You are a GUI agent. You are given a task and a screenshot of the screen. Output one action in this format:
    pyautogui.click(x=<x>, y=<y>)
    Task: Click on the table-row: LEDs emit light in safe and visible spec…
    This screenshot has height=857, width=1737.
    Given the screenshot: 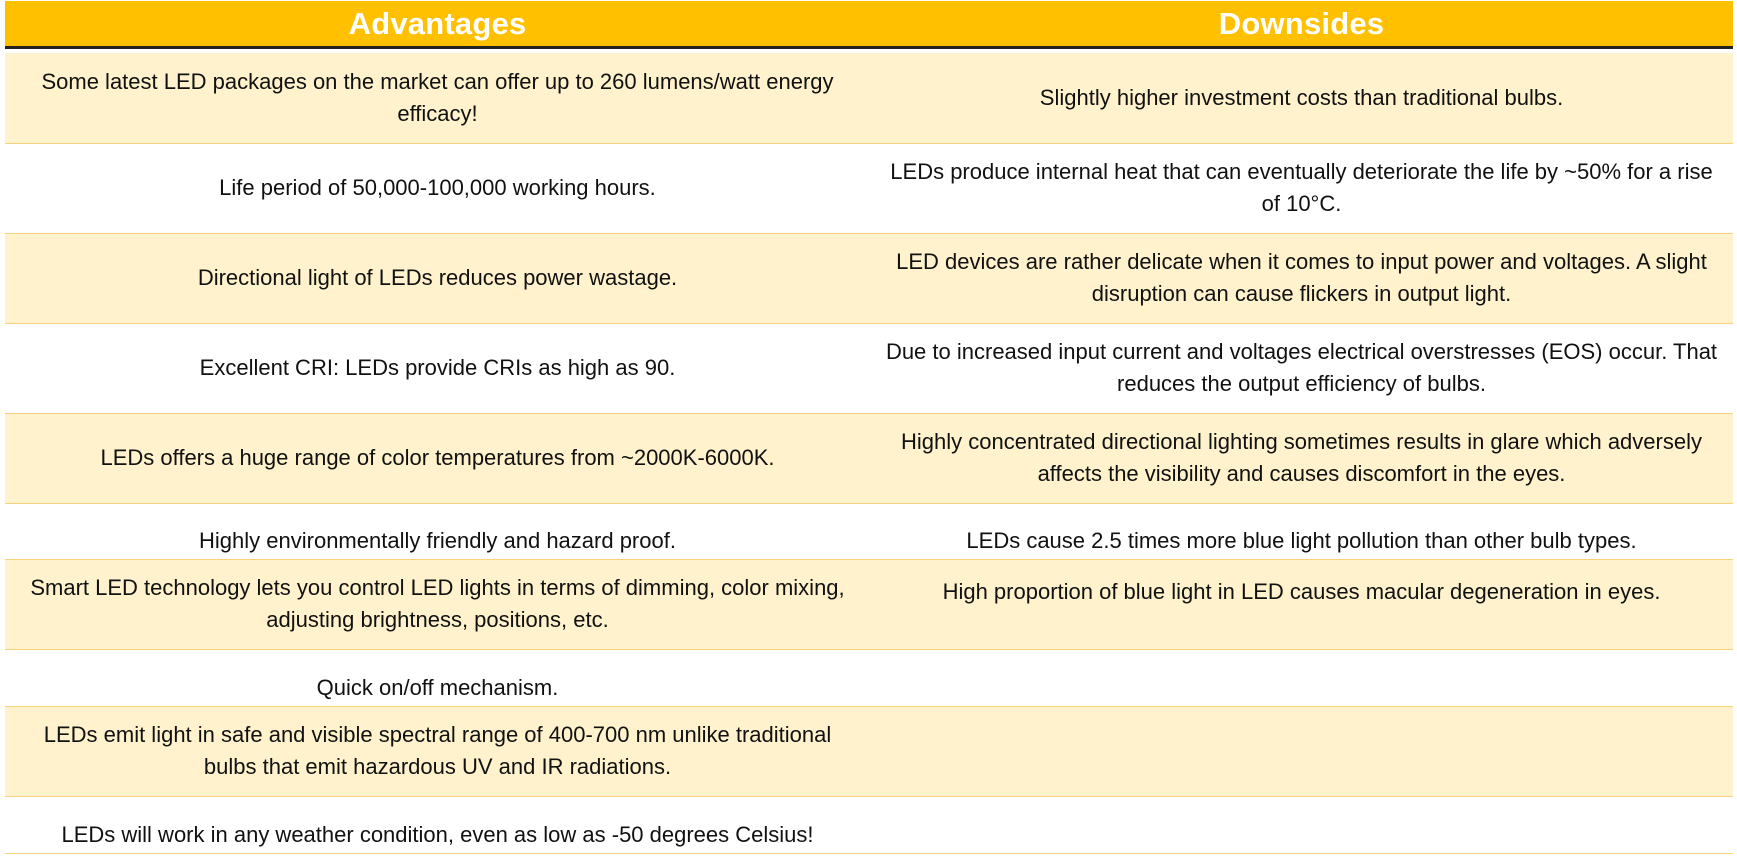 What is the action you would take?
    pyautogui.click(x=869, y=751)
    